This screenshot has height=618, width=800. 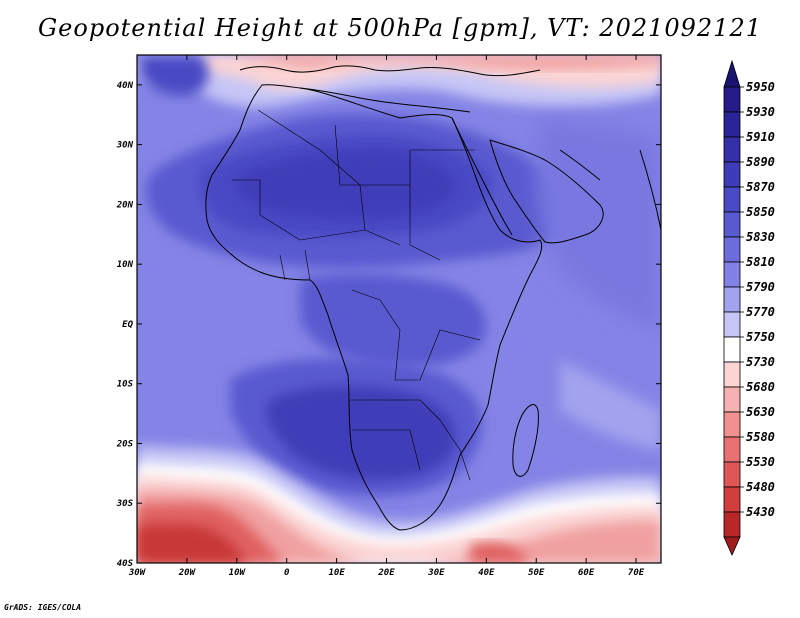 What do you see at coordinates (760, 87) in the screenshot?
I see `colorbar-label: 5950` at bounding box center [760, 87].